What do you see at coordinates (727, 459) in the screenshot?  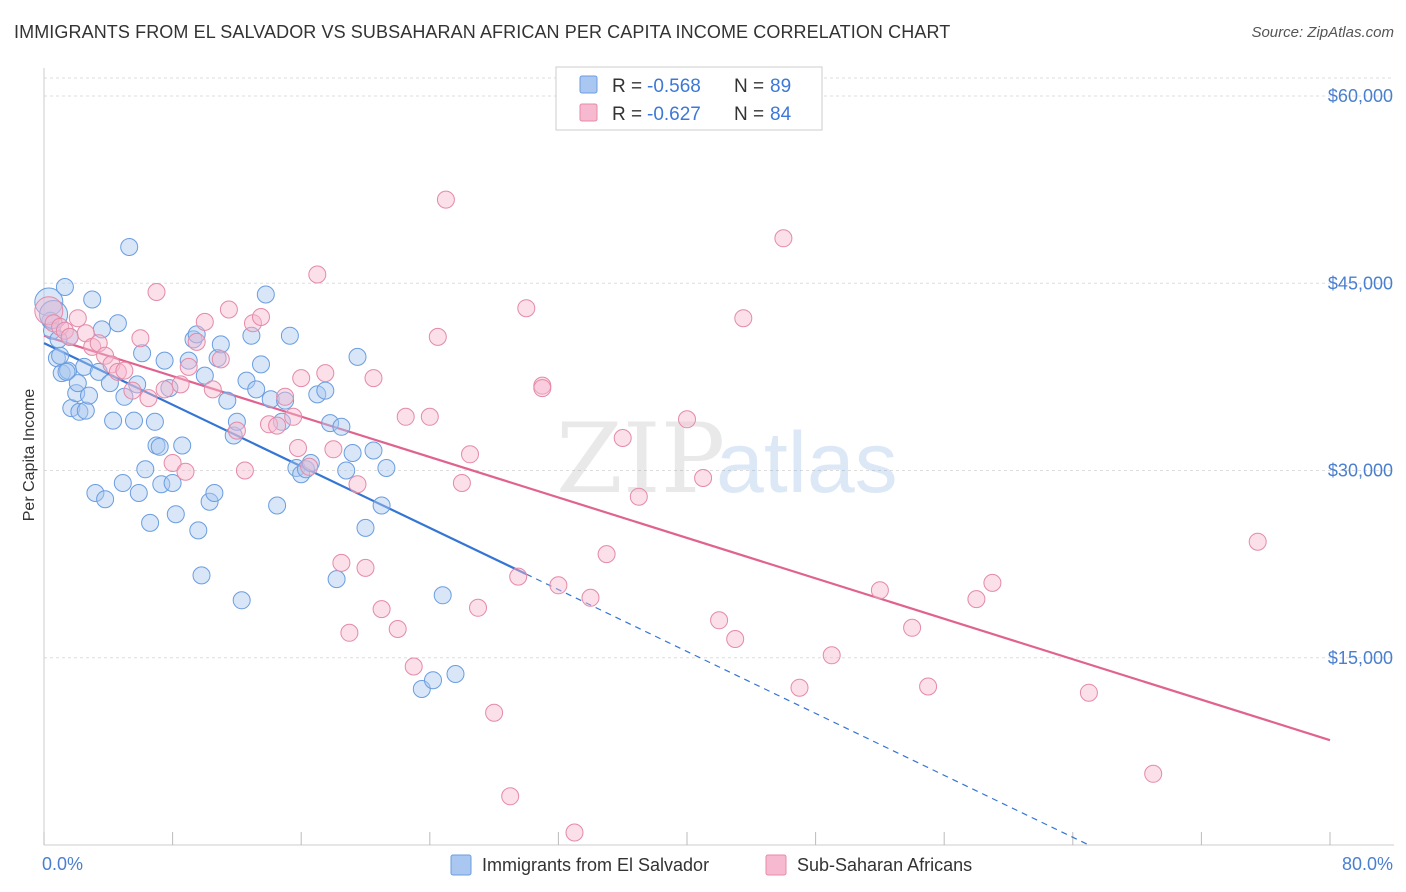 I see `watermark: ZIP atlas` at bounding box center [727, 459].